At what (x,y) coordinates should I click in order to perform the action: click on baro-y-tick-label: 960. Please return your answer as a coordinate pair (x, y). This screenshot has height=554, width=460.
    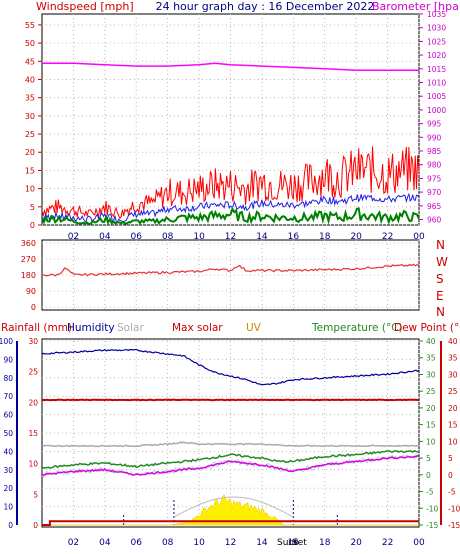
    Looking at the image, I should click on (434, 220).